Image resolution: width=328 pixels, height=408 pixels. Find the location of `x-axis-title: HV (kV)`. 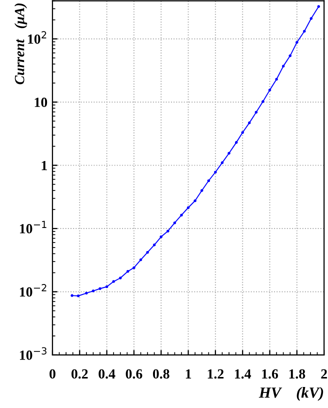

x-axis-title: HV (kV) is located at coordinates (291, 394).